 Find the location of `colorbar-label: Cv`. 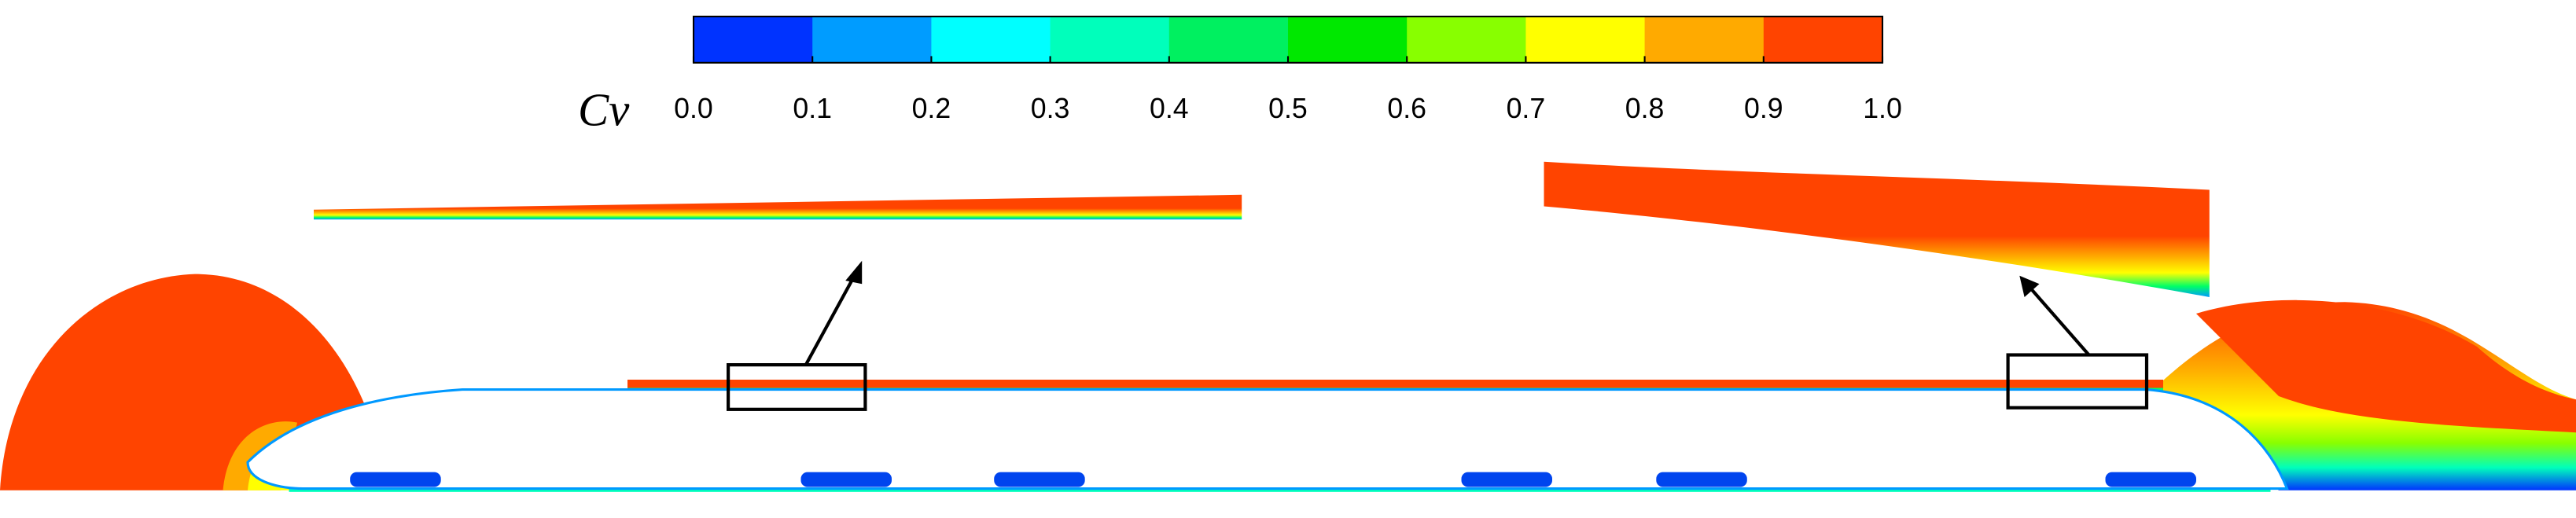

colorbar-label: Cv is located at coordinates (604, 110).